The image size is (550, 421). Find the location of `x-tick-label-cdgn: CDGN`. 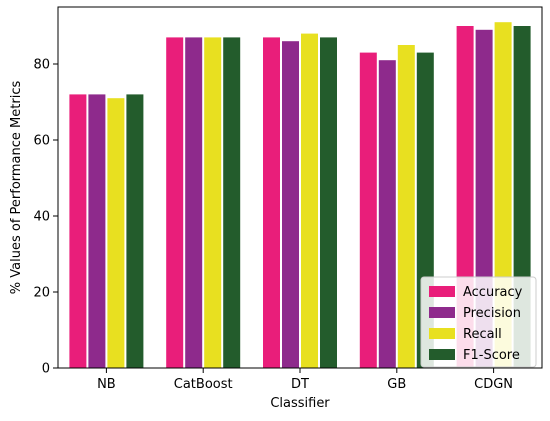

x-tick-label-cdgn: CDGN is located at coordinates (493, 384).